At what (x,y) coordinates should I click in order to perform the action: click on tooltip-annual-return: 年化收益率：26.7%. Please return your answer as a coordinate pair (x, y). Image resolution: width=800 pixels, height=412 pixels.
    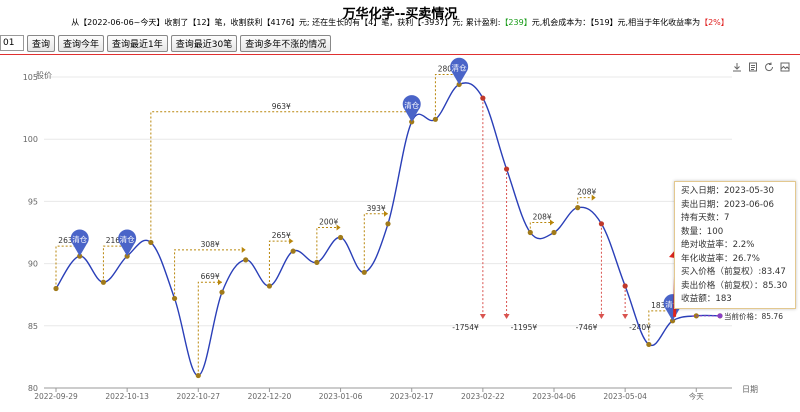
    Looking at the image, I should click on (720, 258).